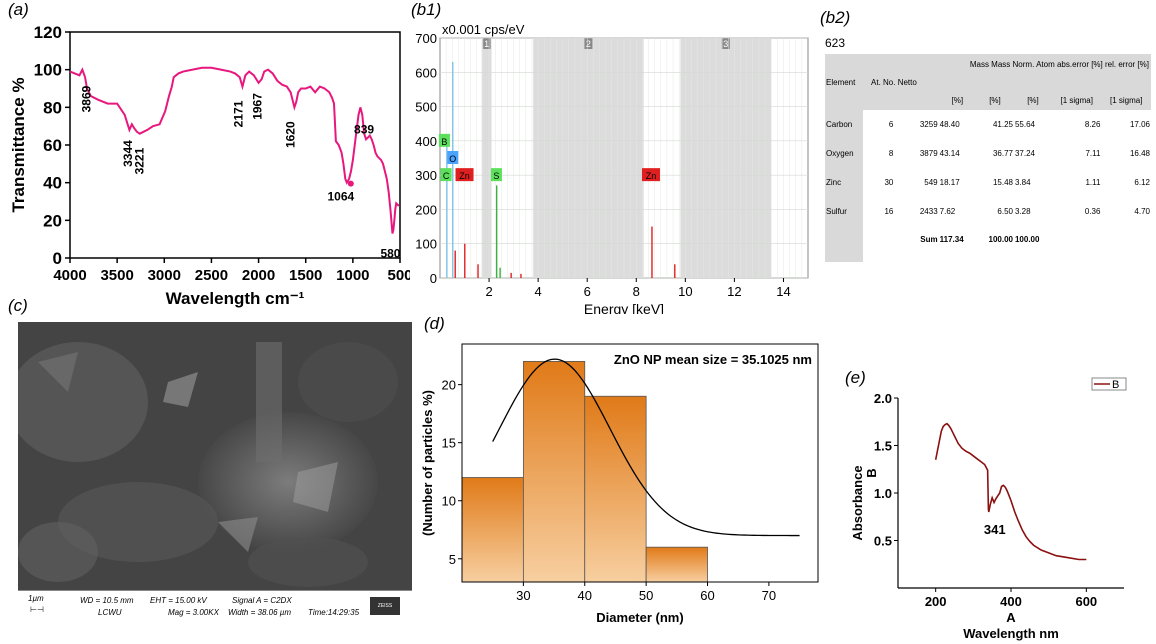 The width and height of the screenshot is (1156, 644). Describe the element at coordinates (988, 211) in the screenshot. I see `eds-row-sulfur: Sulfur 16 2433 7.62 6.50 3.28 0.36 4.70` at that location.